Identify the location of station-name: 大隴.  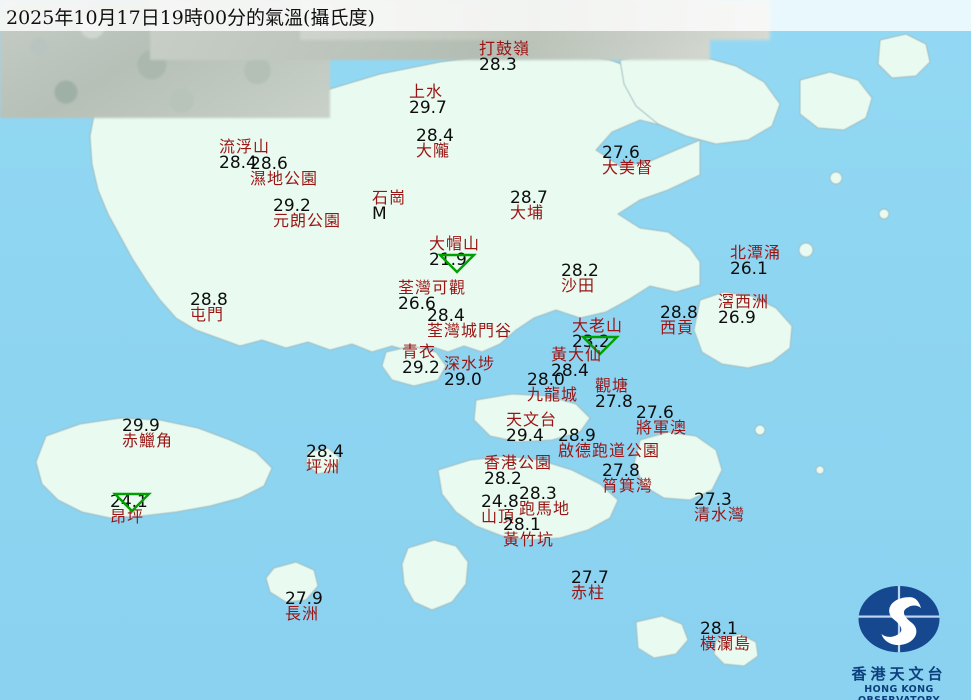
(433, 151).